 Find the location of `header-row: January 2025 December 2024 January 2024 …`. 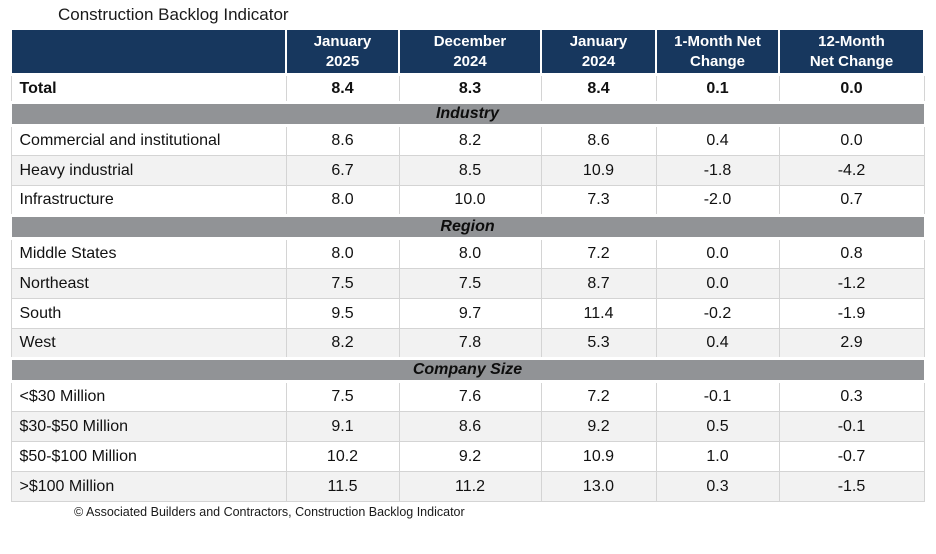

header-row: January 2025 December 2024 January 2024 … is located at coordinates (467, 52).